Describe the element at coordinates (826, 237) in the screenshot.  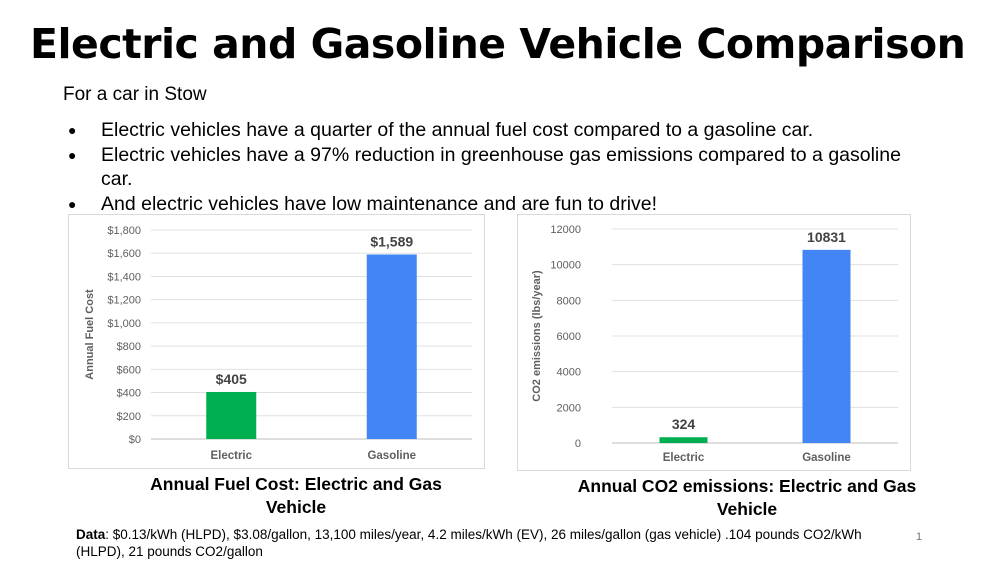
I see `data-label: 10831` at that location.